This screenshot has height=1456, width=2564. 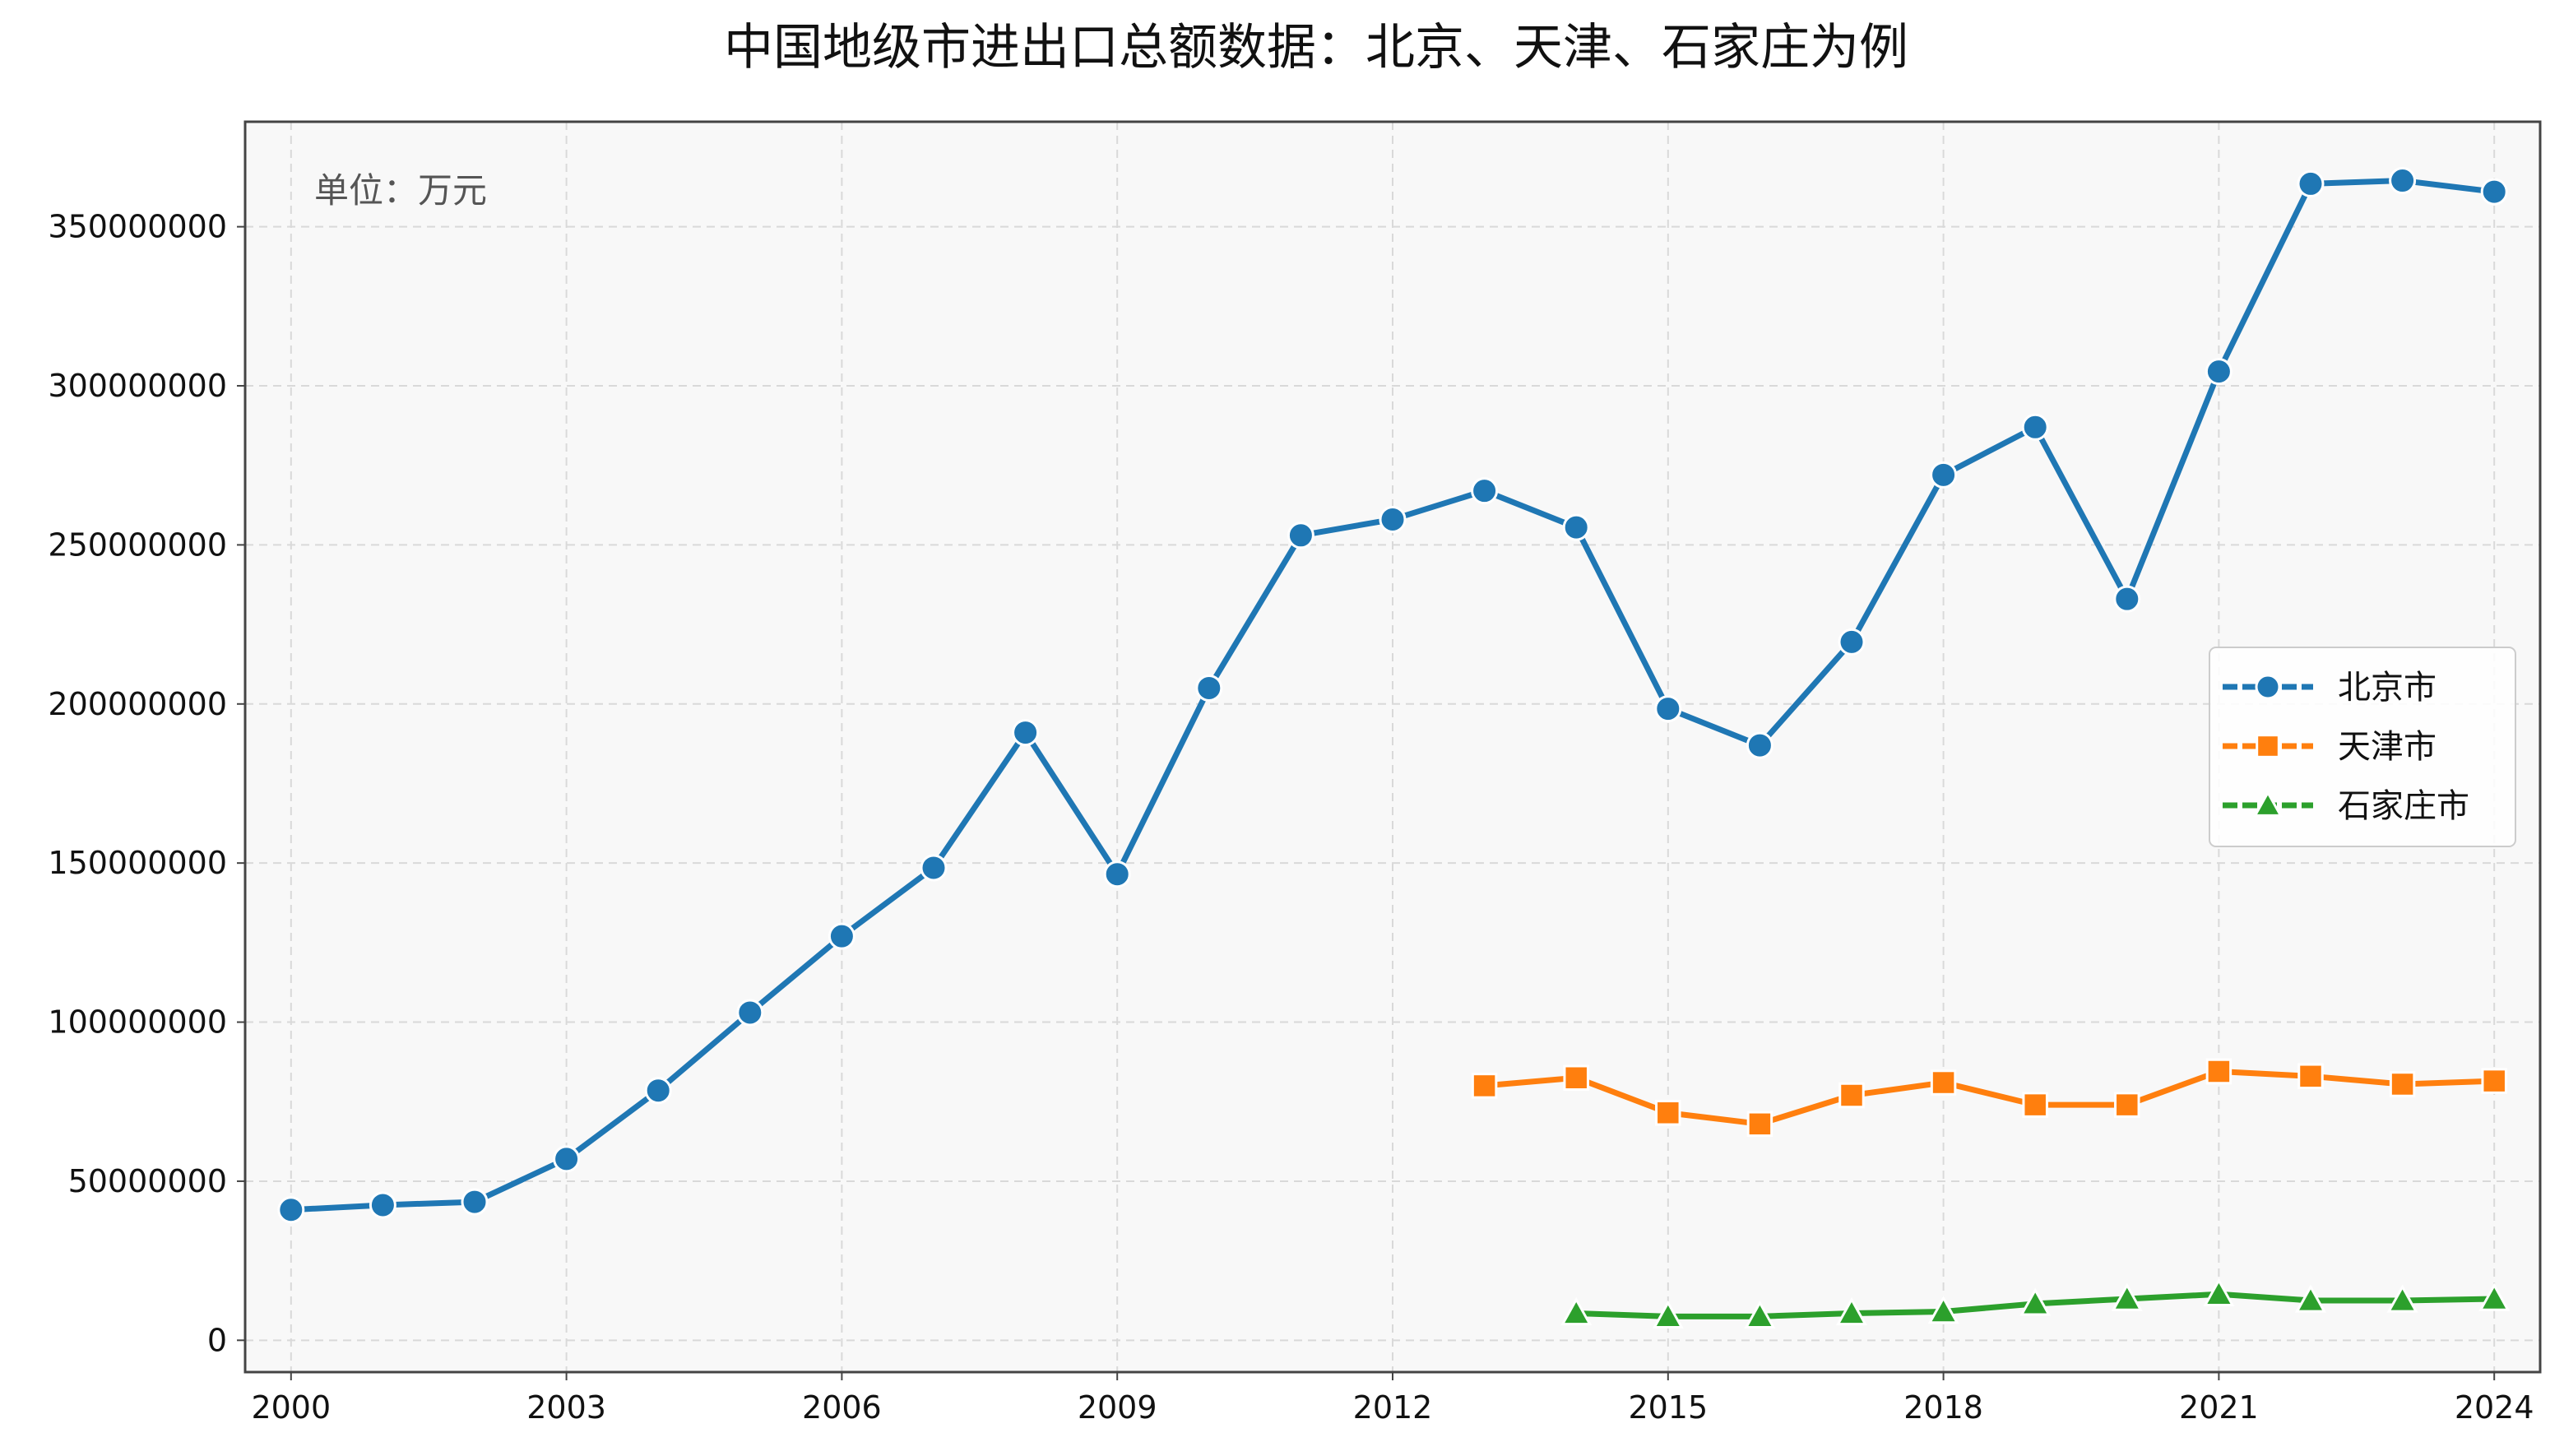 What do you see at coordinates (2387, 688) in the screenshot?
I see `legend-label: 北京市` at bounding box center [2387, 688].